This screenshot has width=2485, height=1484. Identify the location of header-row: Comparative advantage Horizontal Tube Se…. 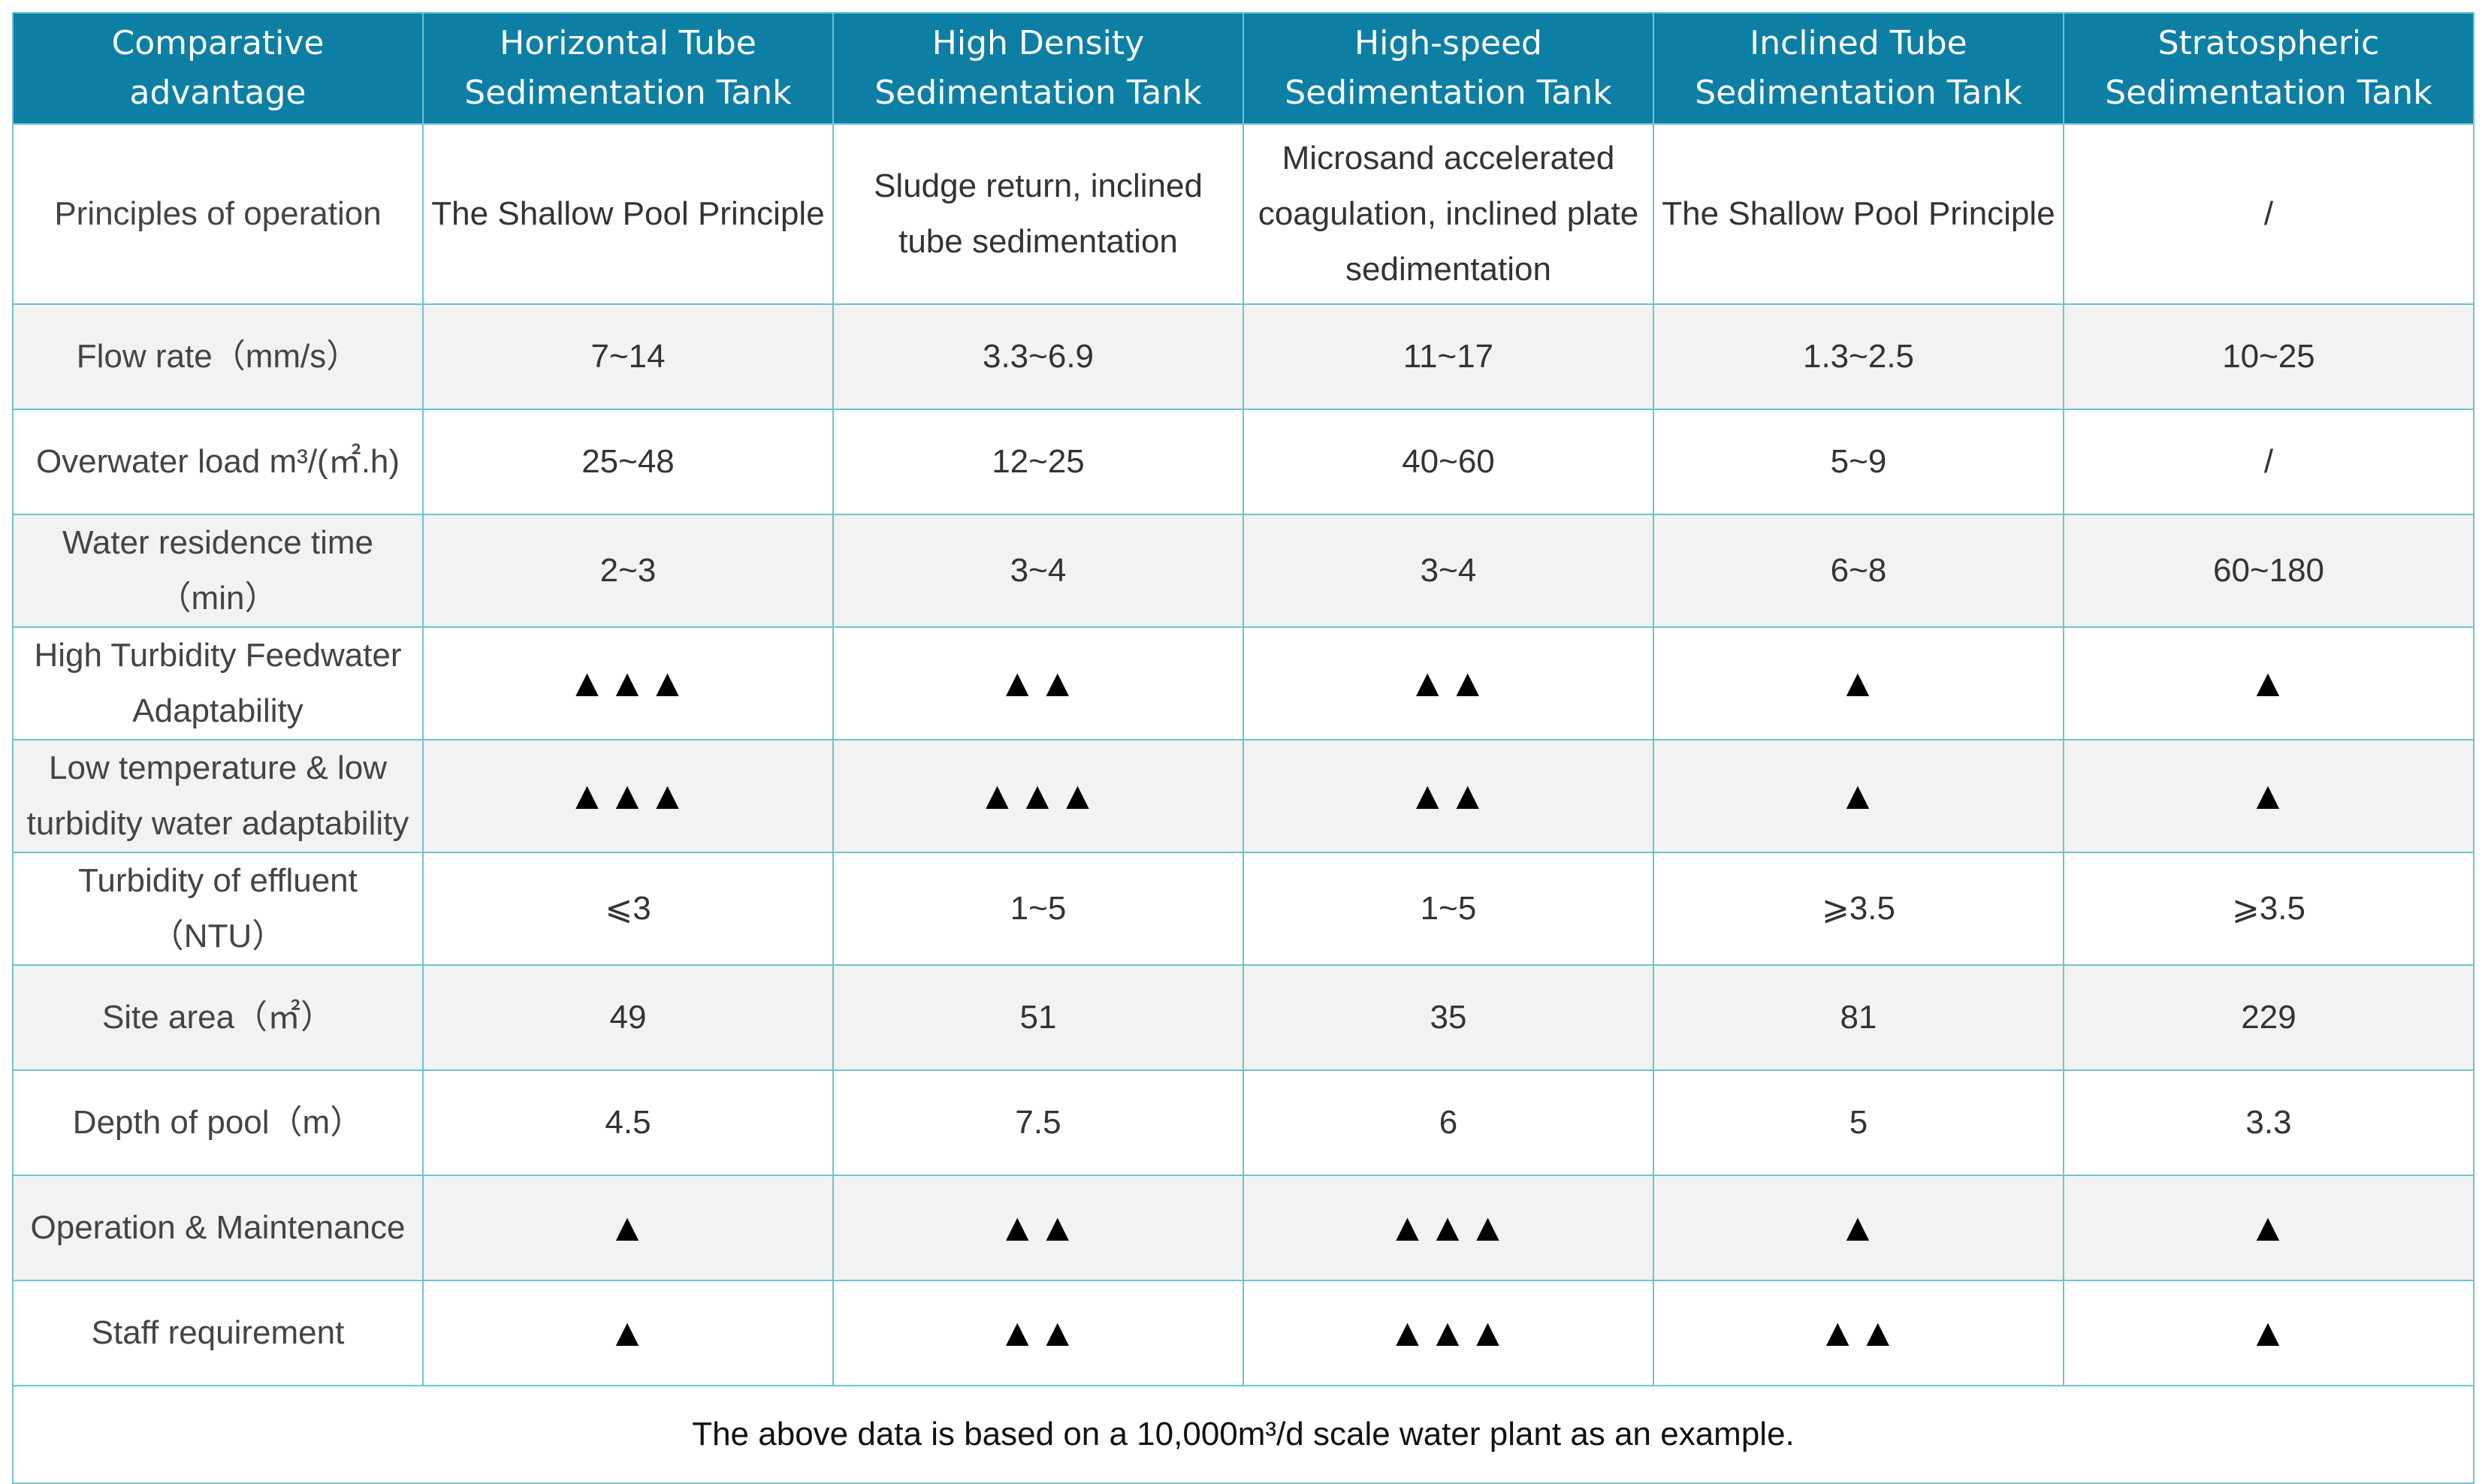
(1243, 68).